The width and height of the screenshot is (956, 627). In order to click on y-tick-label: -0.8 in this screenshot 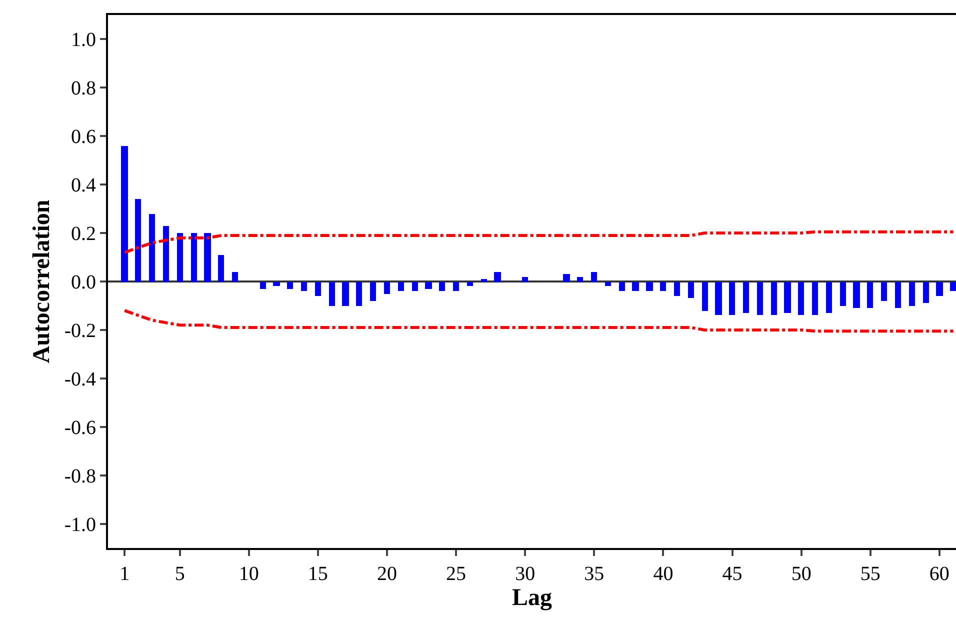, I will do `click(80, 476)`.